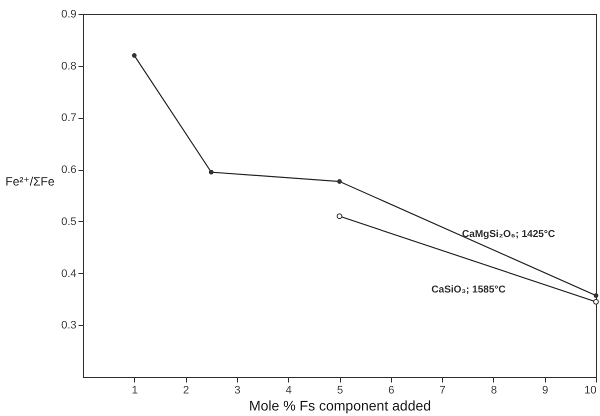 The image size is (600, 416). I want to click on x-tick-label: 10, so click(590, 390).